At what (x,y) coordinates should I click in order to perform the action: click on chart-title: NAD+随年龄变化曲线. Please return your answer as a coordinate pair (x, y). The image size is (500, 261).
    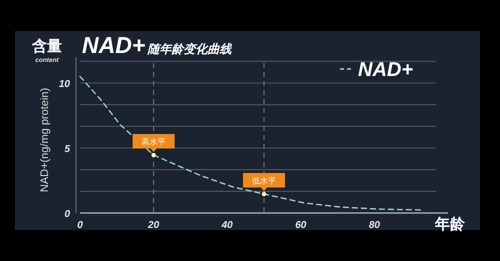
    Looking at the image, I should click on (157, 45).